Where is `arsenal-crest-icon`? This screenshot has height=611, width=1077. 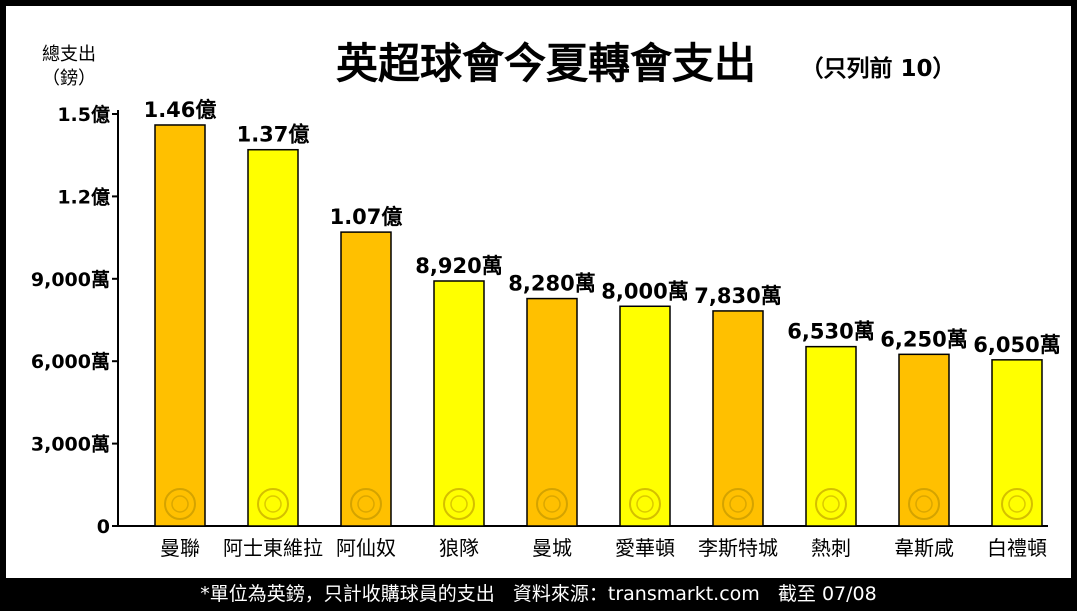 arsenal-crest-icon is located at coordinates (366, 504).